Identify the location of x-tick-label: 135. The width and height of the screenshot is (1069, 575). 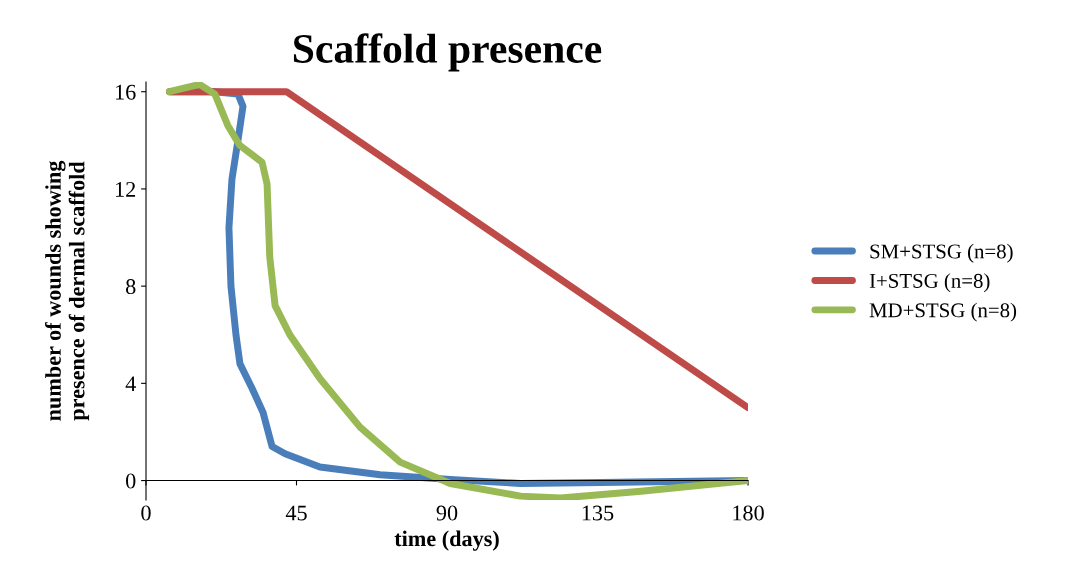
(598, 513).